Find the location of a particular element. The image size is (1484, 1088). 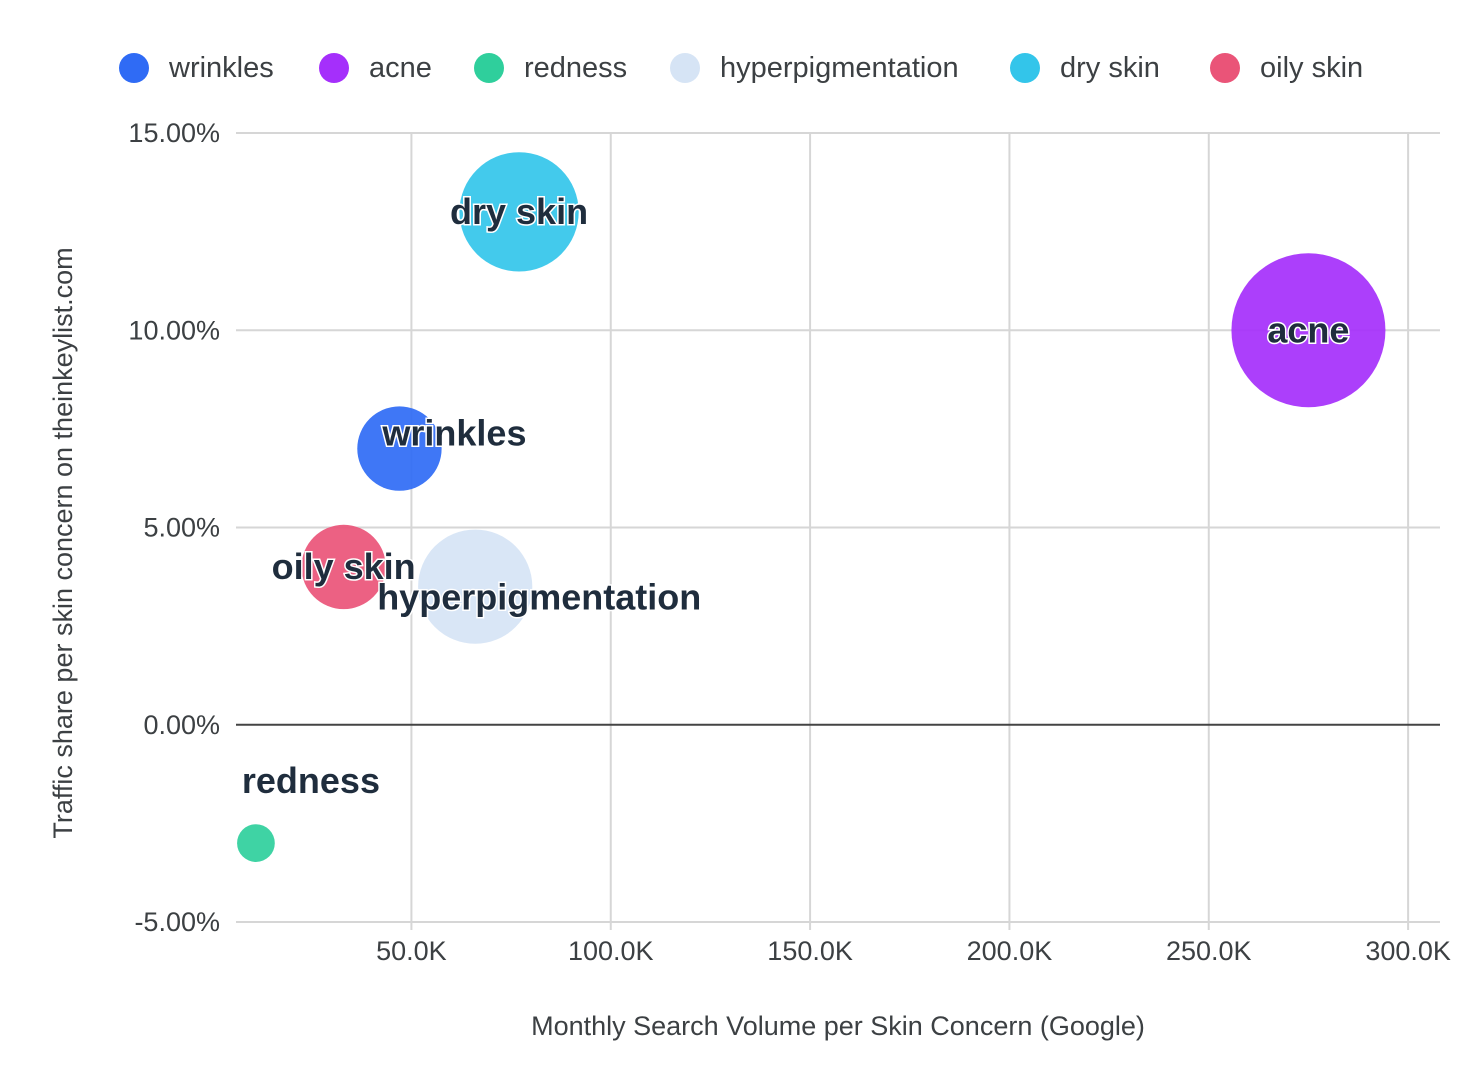

bubble-acne is located at coordinates (1308, 330).